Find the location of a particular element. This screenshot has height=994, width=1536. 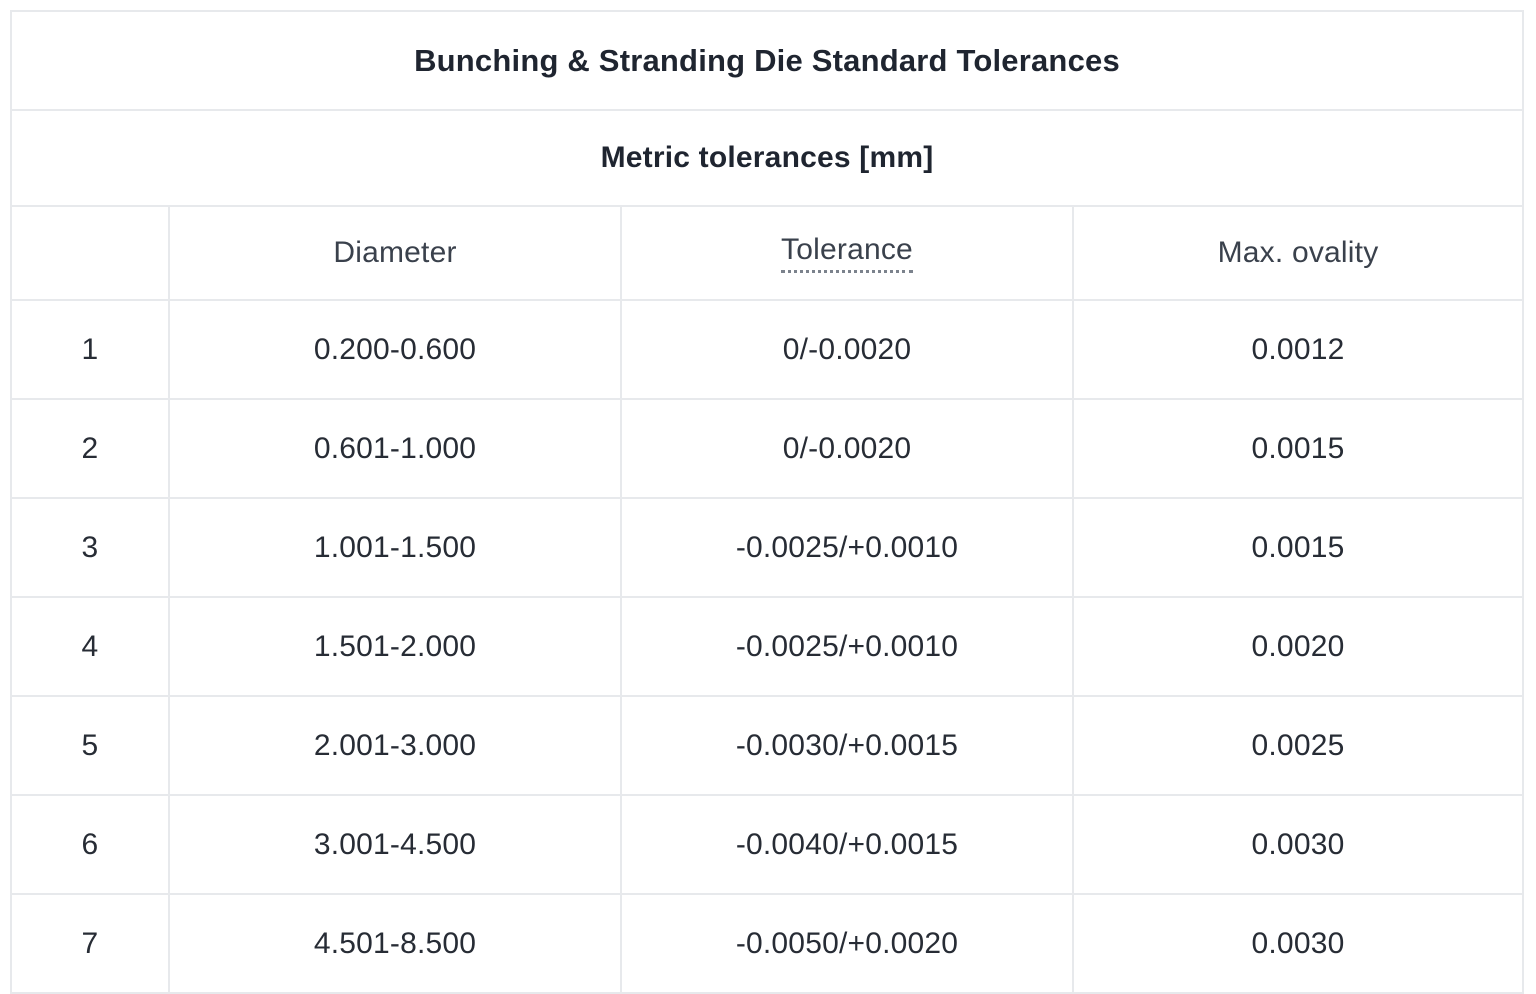

header-index is located at coordinates (90, 253).